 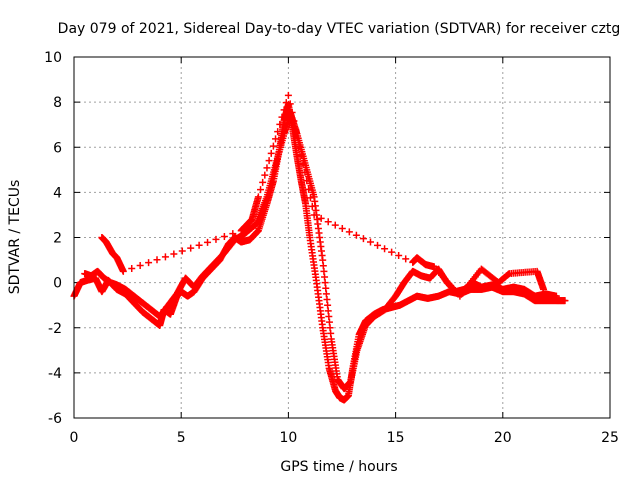 I want to click on x-tick-label: 5, so click(x=181, y=438).